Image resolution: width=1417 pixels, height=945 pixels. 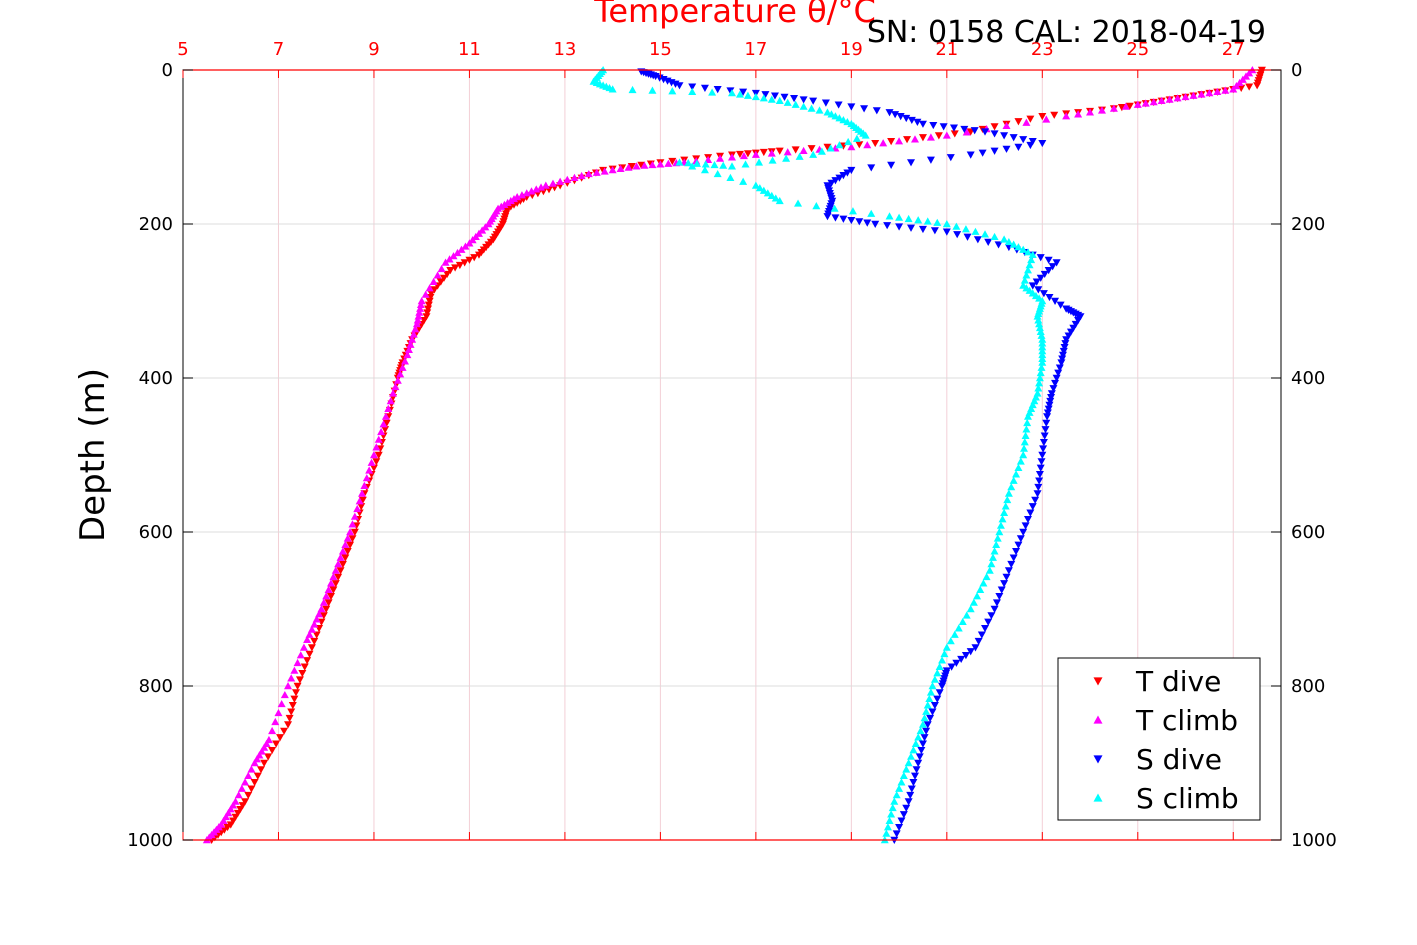 I want to click on y-tick-label-left: 800, so click(x=156, y=686).